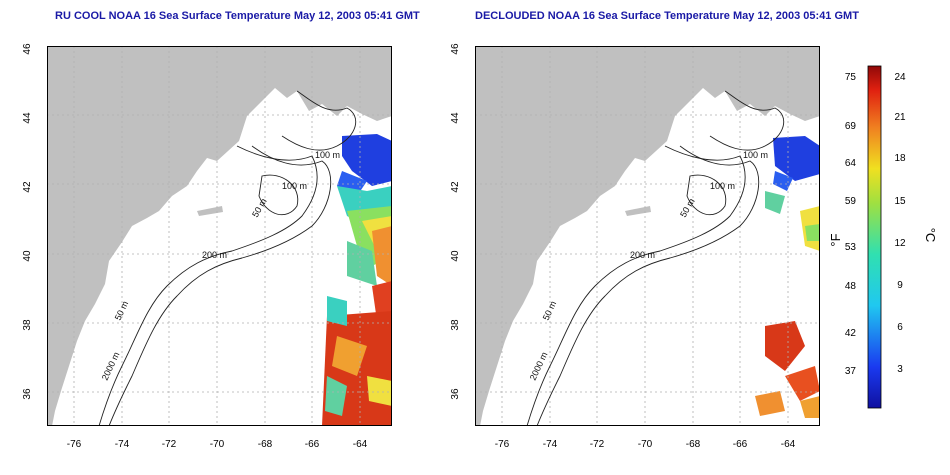 The height and width of the screenshot is (475, 950). What do you see at coordinates (851, 286) in the screenshot?
I see `f-tick: 48` at bounding box center [851, 286].